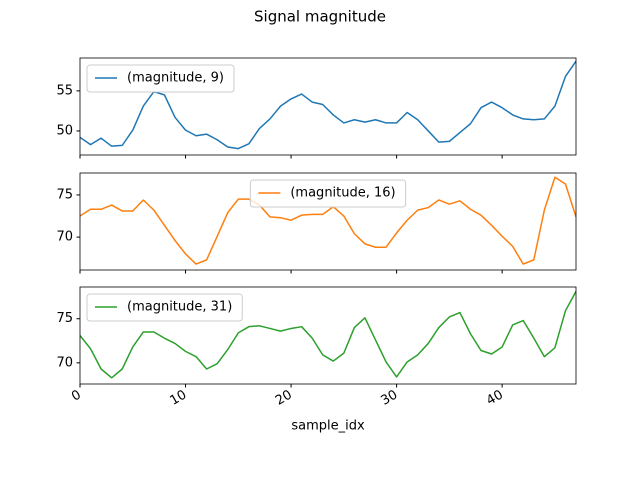  I want to click on legend-label: (magnitude, 9), so click(175, 78).